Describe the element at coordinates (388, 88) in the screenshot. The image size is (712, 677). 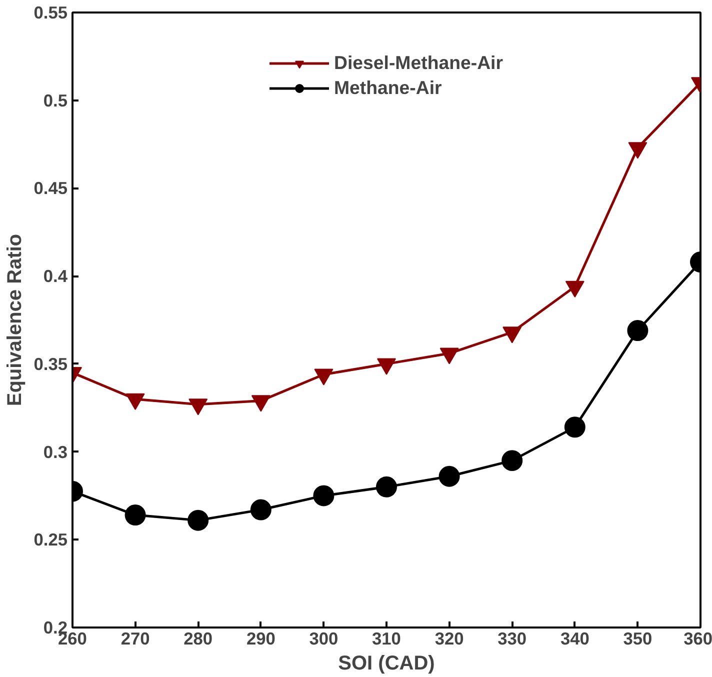
I see `legend-label: Methane-Air` at that location.